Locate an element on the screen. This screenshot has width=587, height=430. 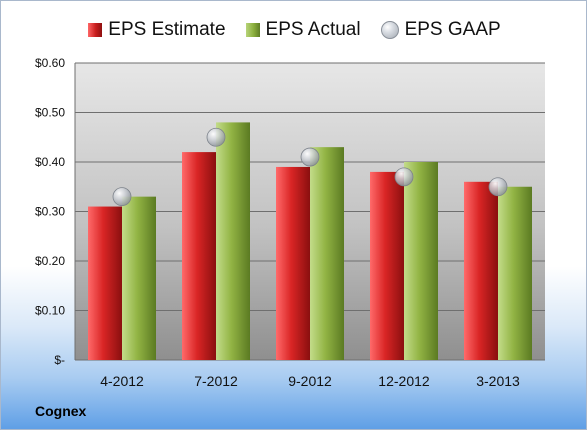
x-tick-label: 3-2013 is located at coordinates (498, 381).